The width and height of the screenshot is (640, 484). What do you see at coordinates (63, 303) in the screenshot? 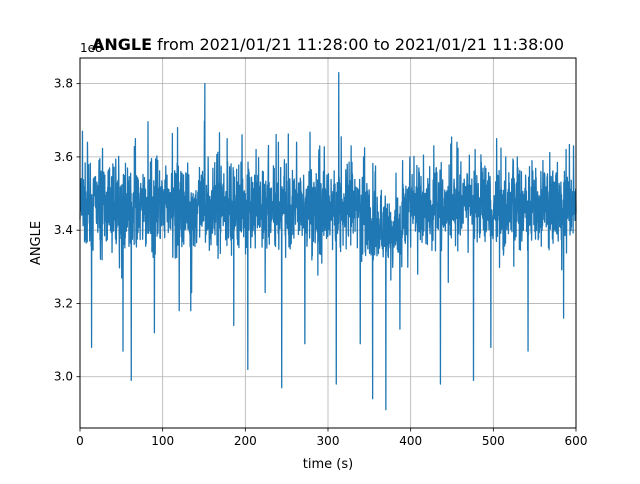
I see `y-tick-label: 3.2` at bounding box center [63, 303].